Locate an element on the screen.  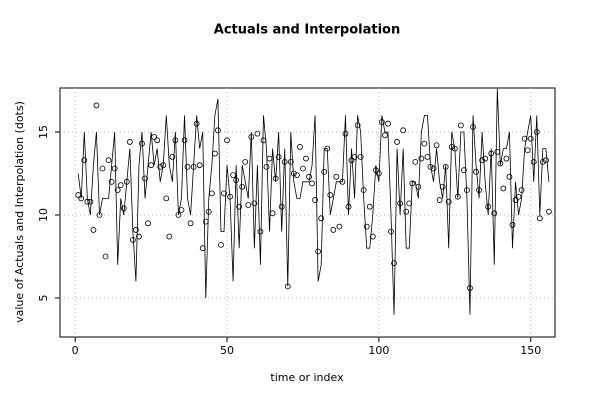
x-tick-label: 0 is located at coordinates (75, 350).